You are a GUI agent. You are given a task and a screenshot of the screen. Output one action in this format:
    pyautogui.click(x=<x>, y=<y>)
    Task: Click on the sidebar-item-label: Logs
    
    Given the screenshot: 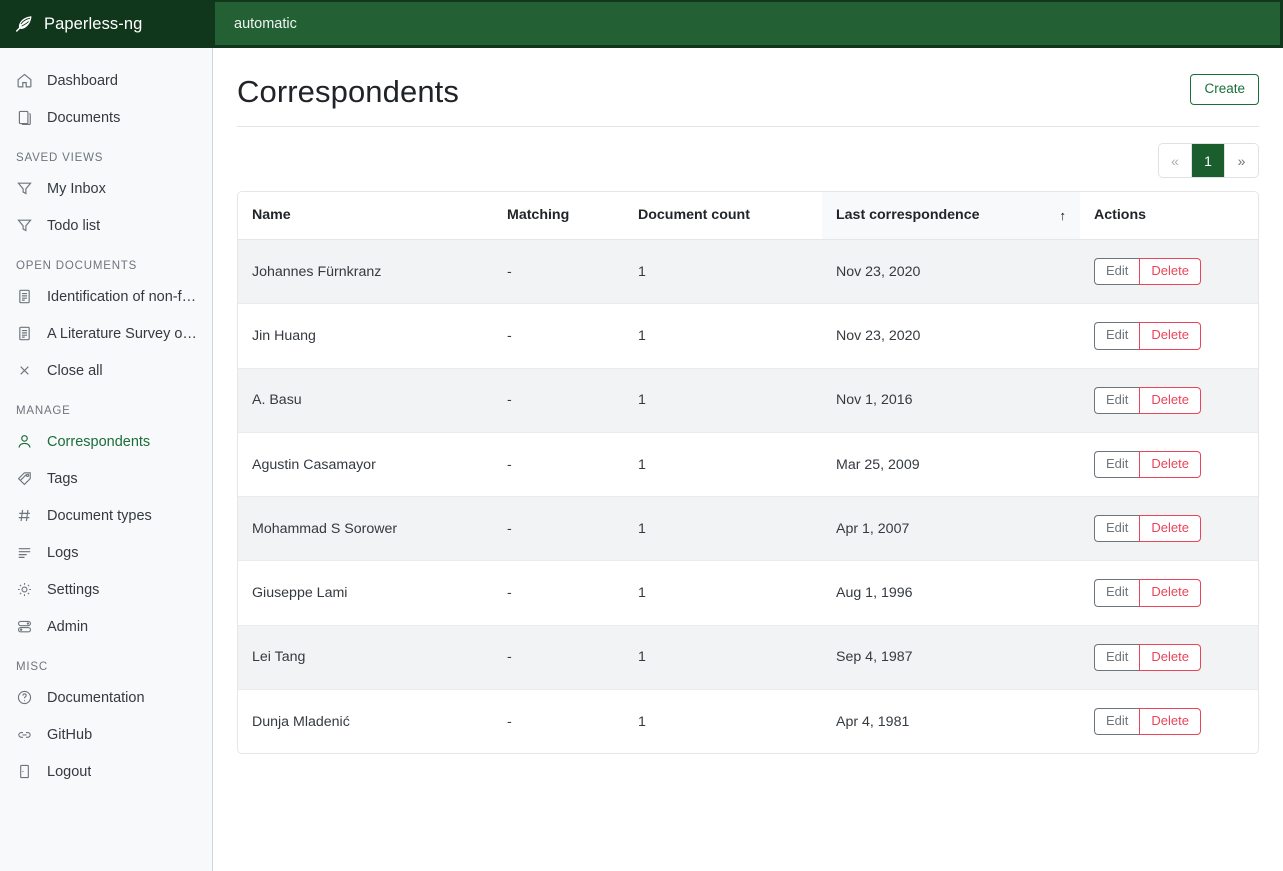 What is the action you would take?
    pyautogui.click(x=63, y=552)
    